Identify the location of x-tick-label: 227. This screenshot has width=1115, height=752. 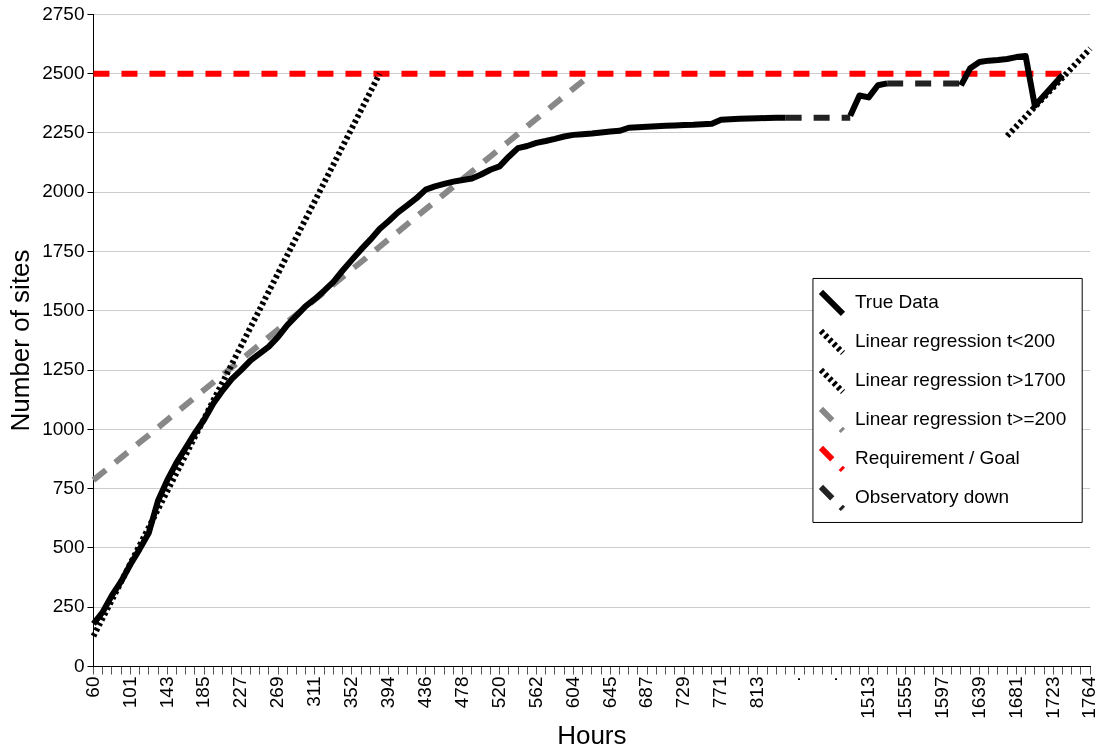
(240, 692).